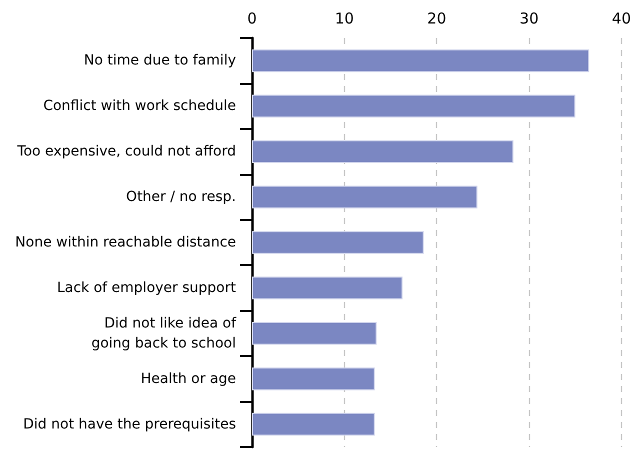  Describe the element at coordinates (164, 333) in the screenshot. I see `y-tick-label: Did not like idea of going back to school` at that location.